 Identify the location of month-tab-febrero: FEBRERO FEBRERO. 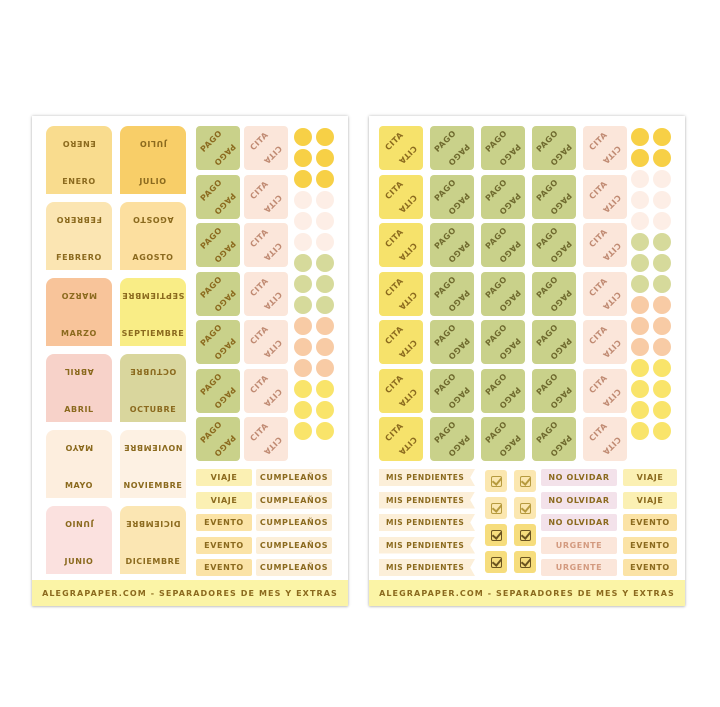
(79, 236).